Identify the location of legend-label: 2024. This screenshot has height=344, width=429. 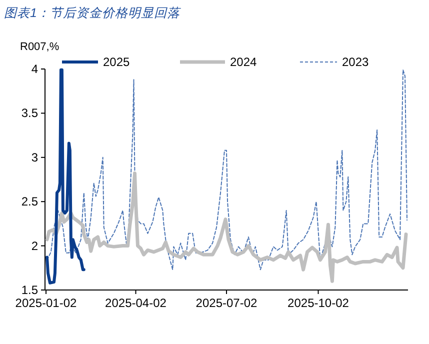
(244, 62).